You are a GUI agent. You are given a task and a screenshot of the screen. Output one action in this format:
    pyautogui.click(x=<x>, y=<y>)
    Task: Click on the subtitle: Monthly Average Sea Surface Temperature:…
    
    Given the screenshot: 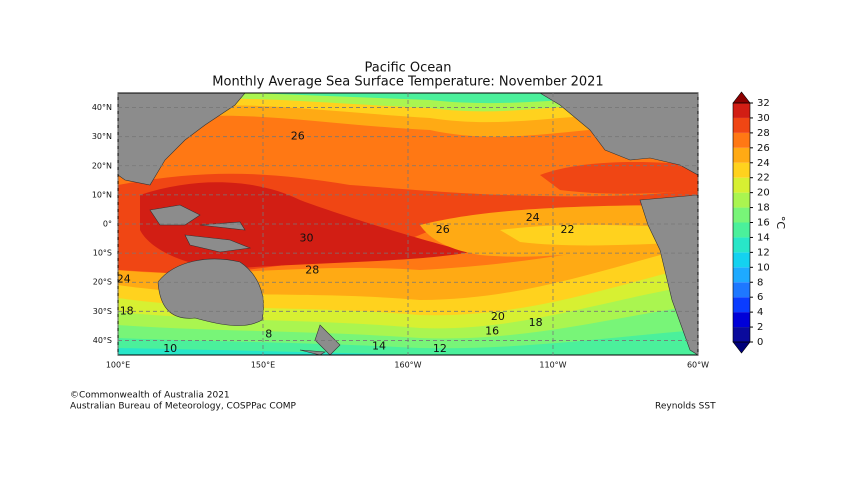 What is the action you would take?
    pyautogui.click(x=407, y=82)
    